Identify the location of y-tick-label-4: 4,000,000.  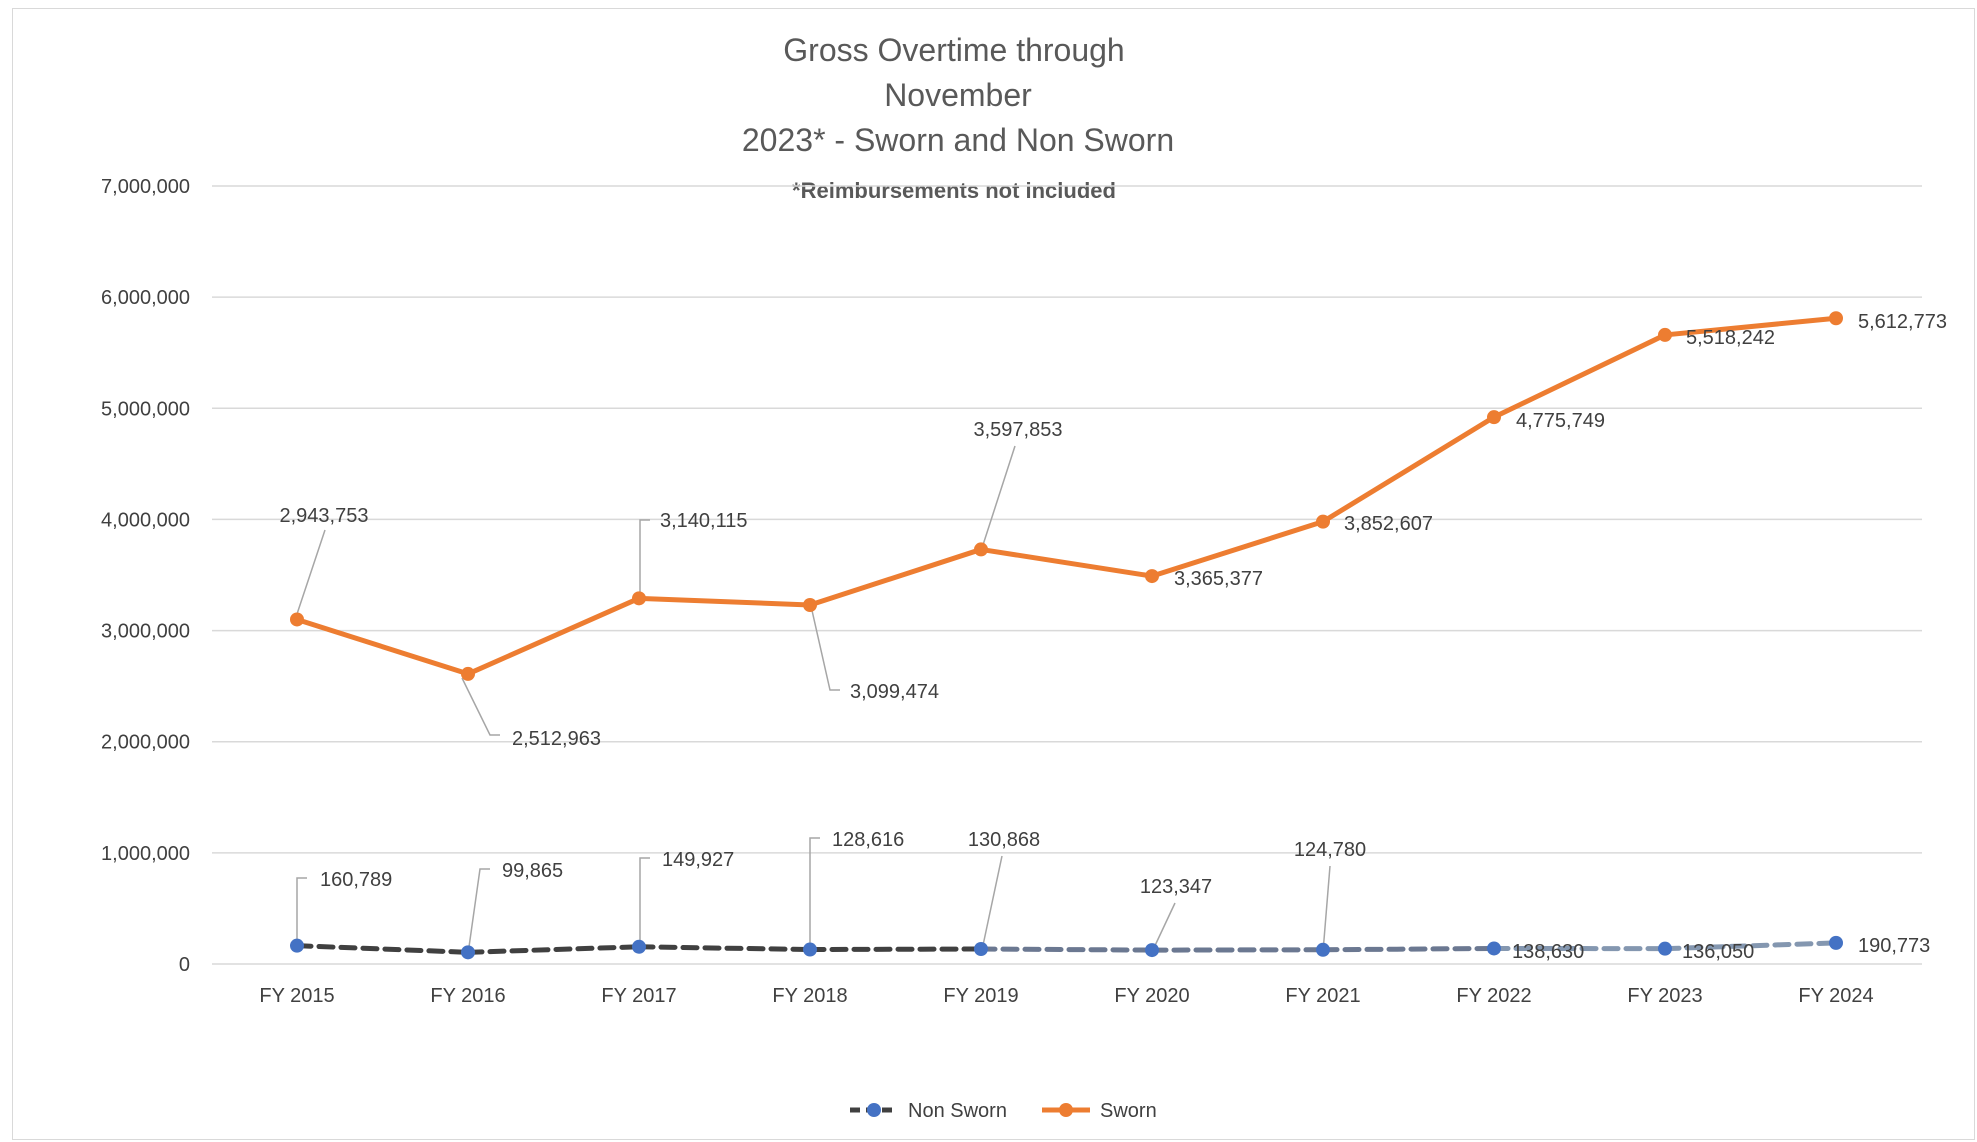
(145, 520).